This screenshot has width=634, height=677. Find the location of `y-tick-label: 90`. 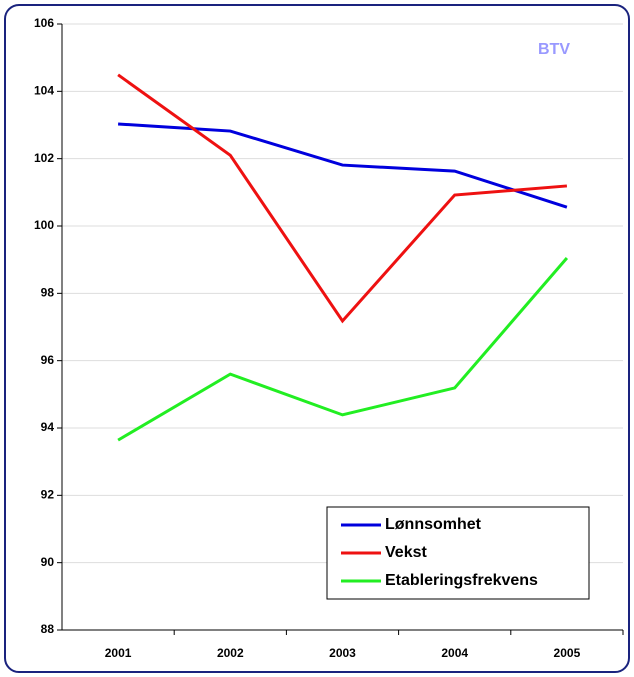

y-tick-label: 90 is located at coordinates (48, 562).